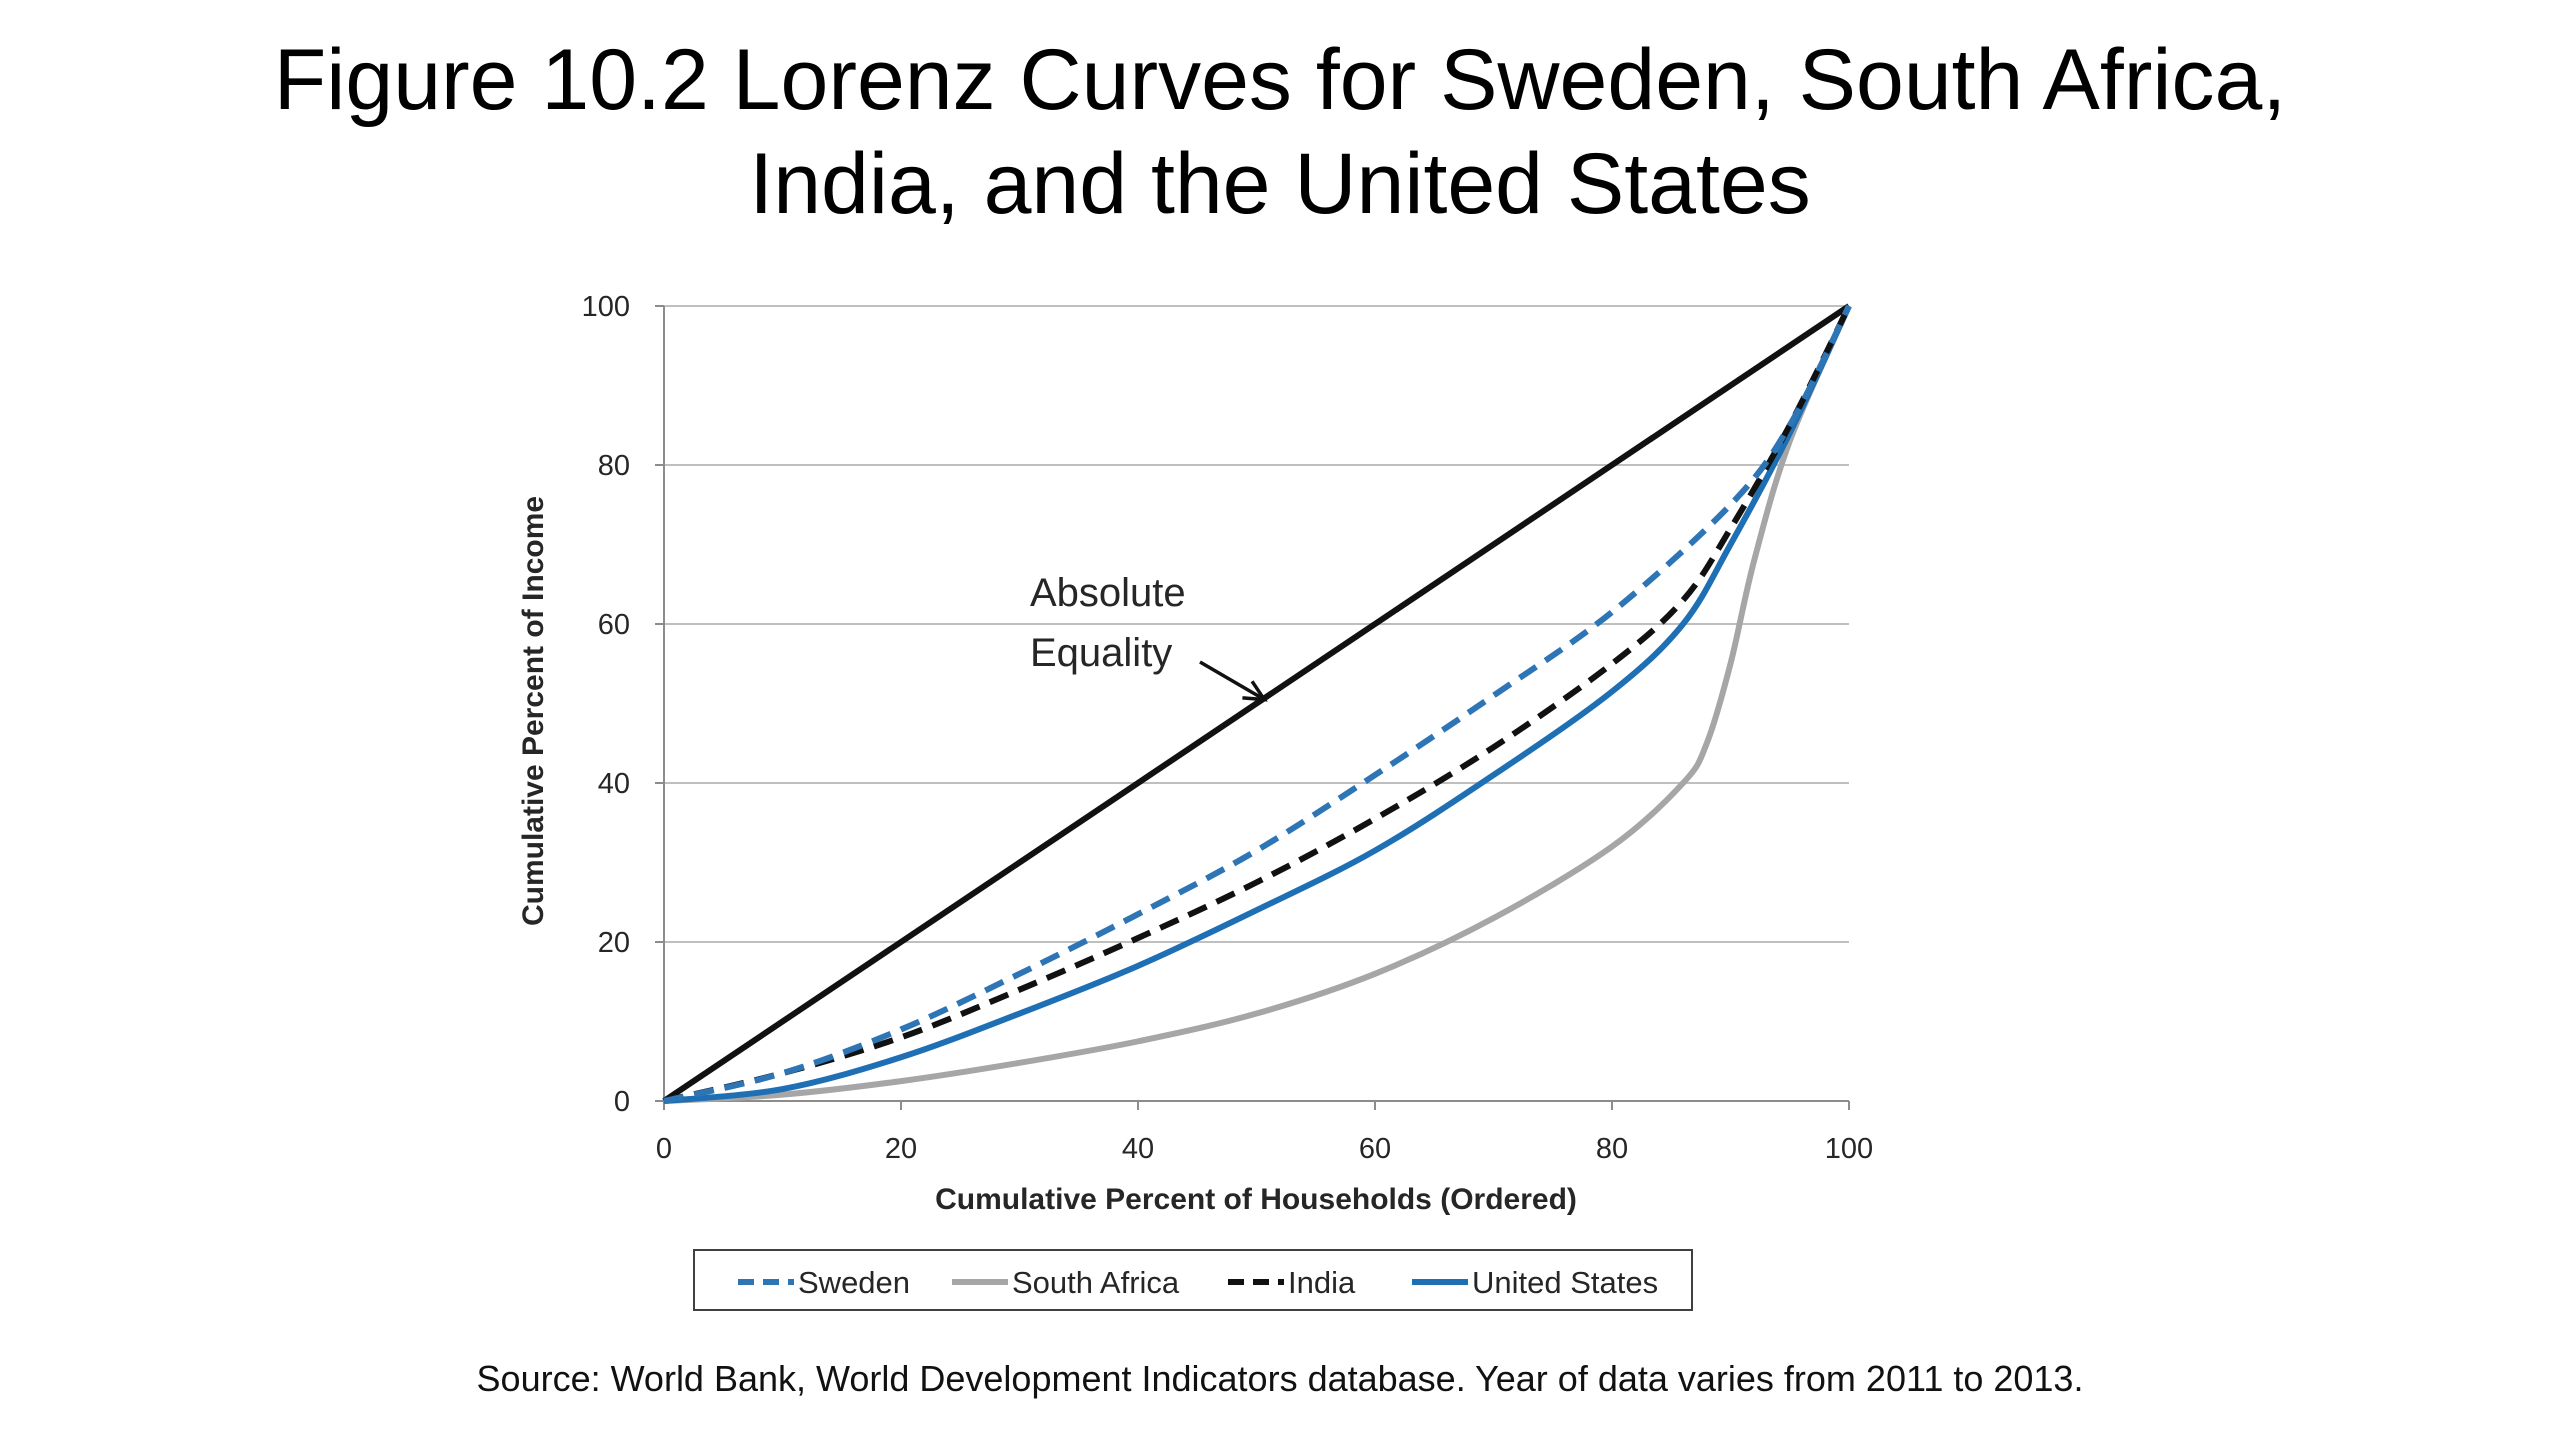  Describe the element at coordinates (1322, 1282) in the screenshot. I see `legend-label-india: India` at that location.